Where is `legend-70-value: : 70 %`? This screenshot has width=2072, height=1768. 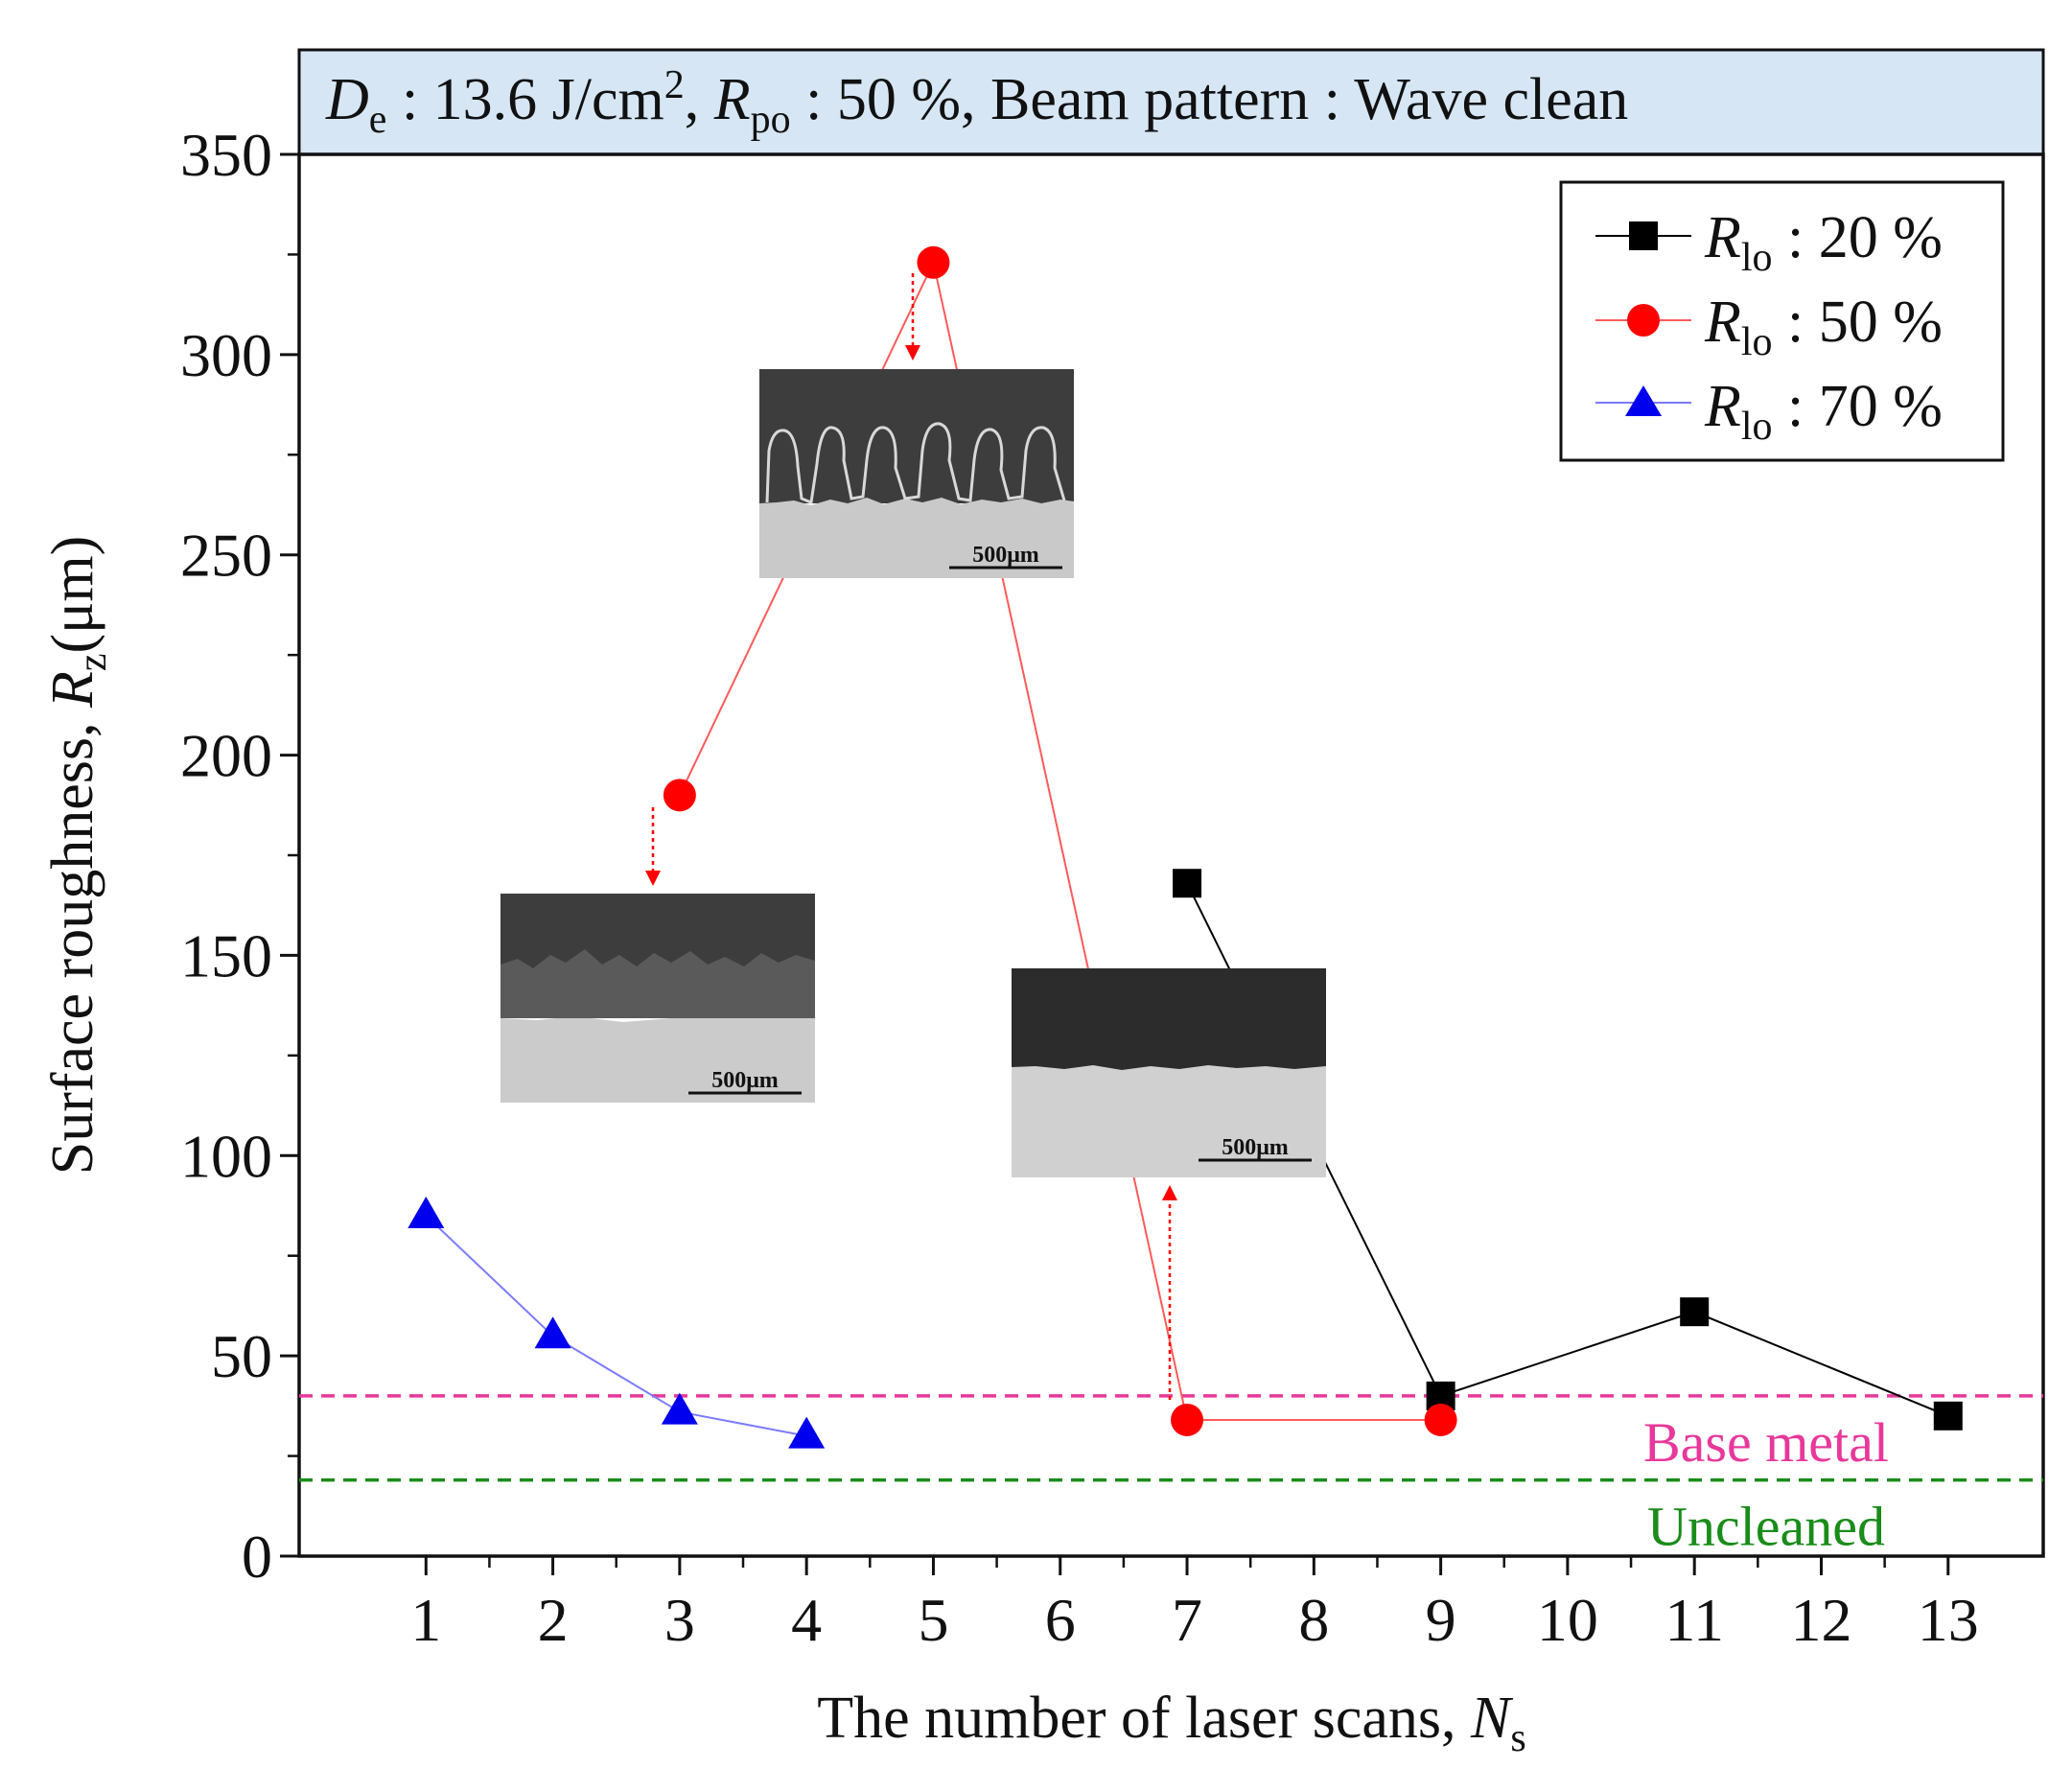 legend-70-value: : 70 % is located at coordinates (1858, 407).